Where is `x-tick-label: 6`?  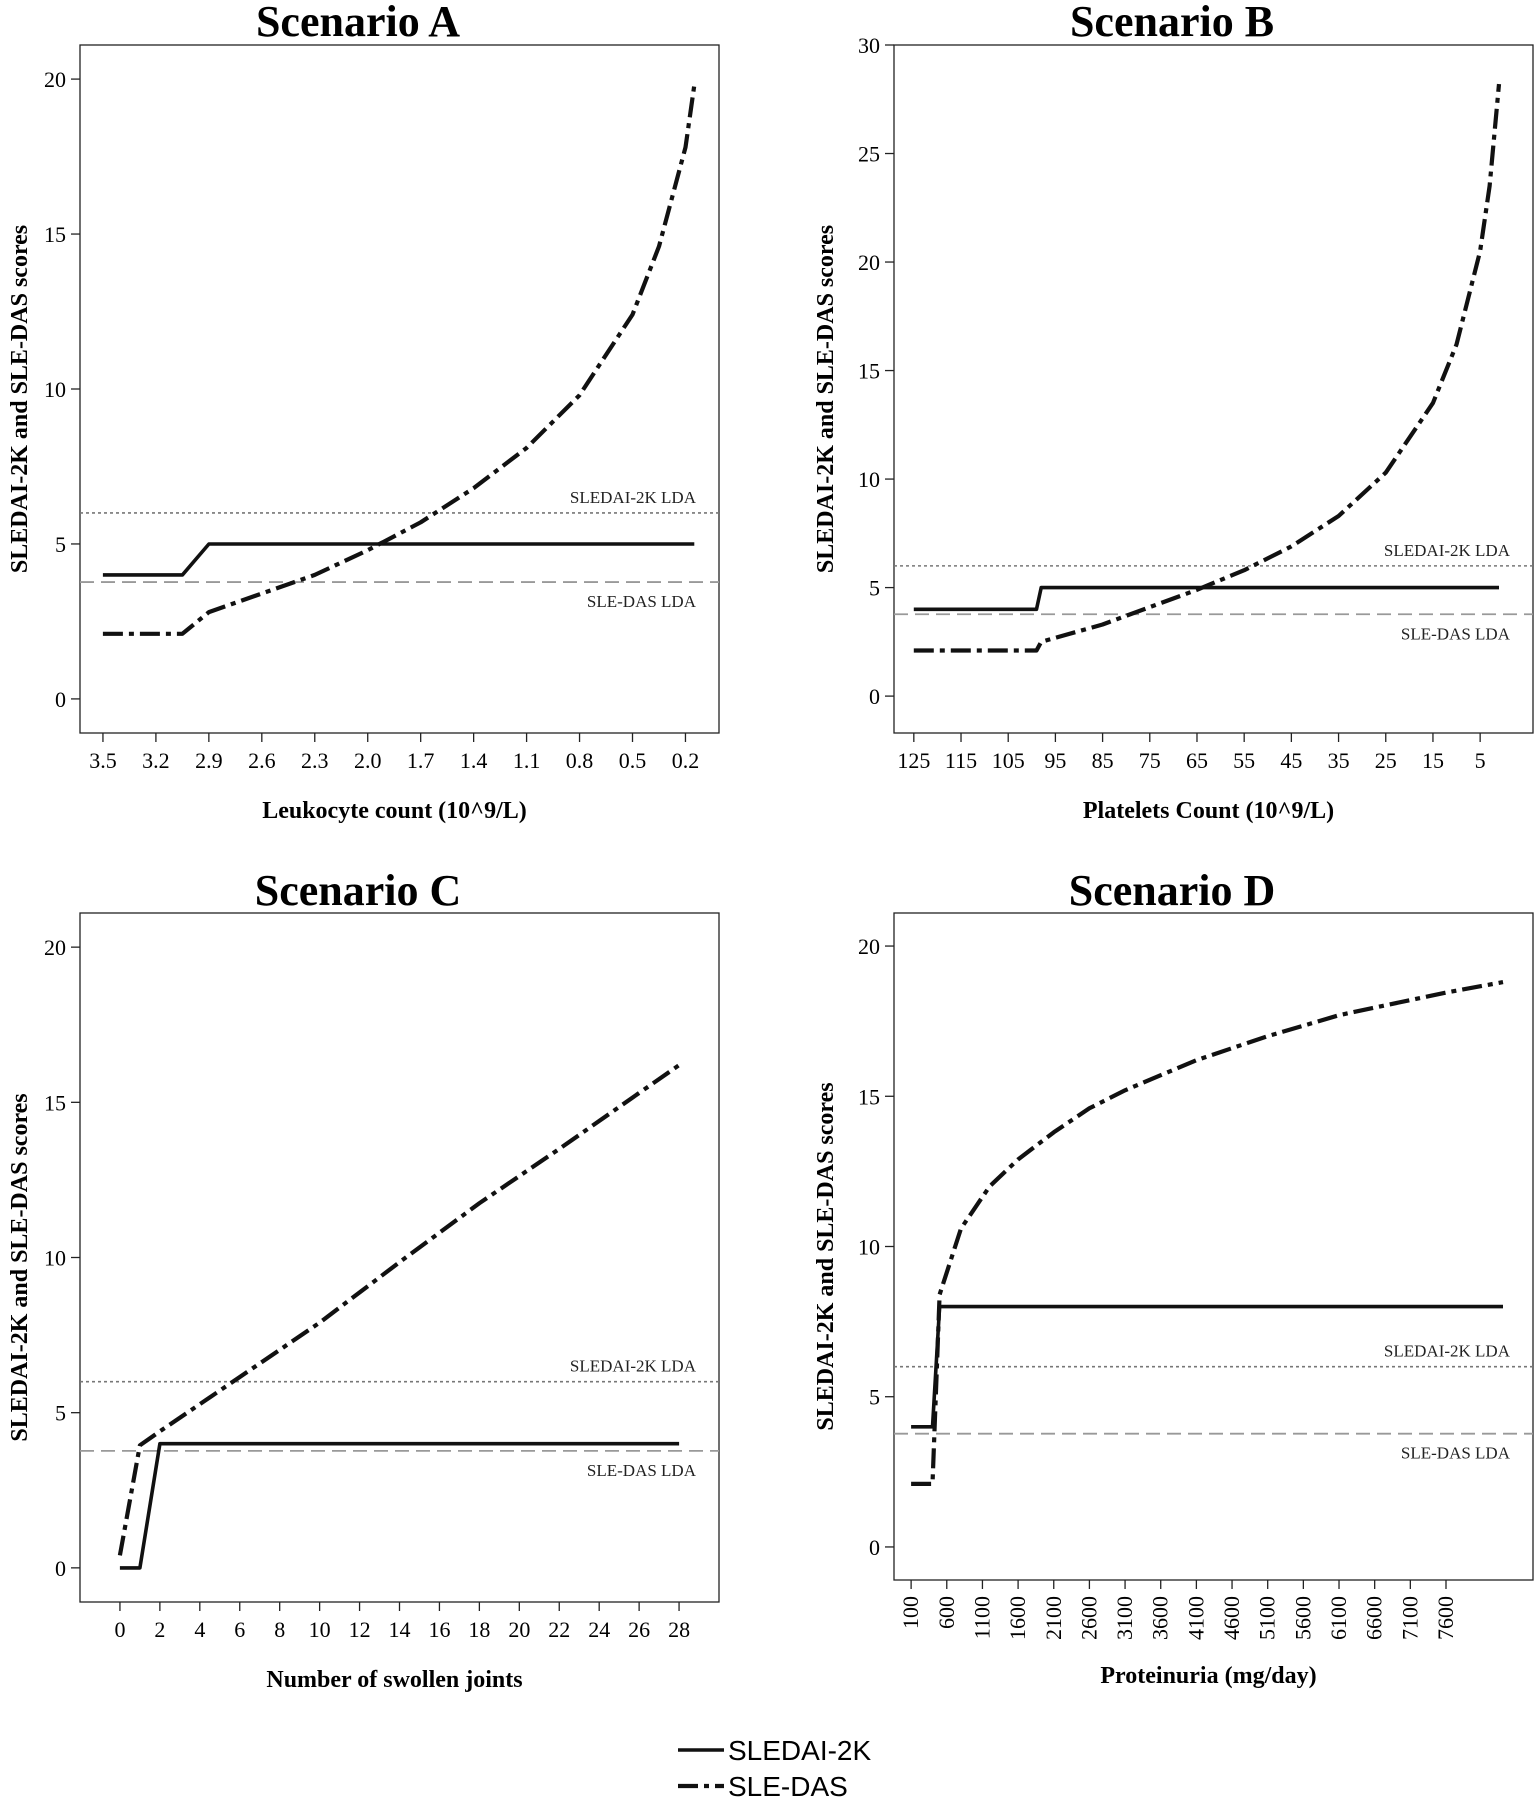
x-tick-label: 6 is located at coordinates (239, 1629).